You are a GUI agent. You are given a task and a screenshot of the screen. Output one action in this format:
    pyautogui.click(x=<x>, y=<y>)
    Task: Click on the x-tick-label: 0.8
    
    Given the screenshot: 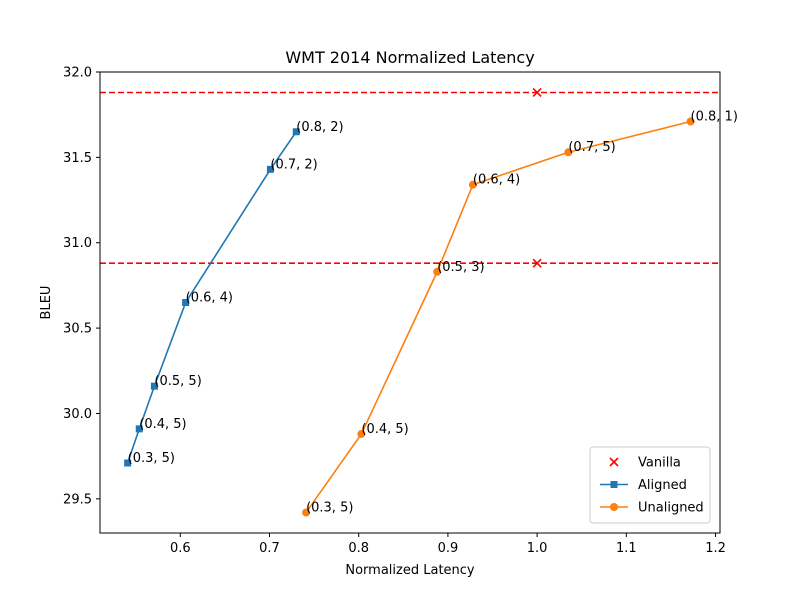 What is the action you would take?
    pyautogui.click(x=358, y=548)
    